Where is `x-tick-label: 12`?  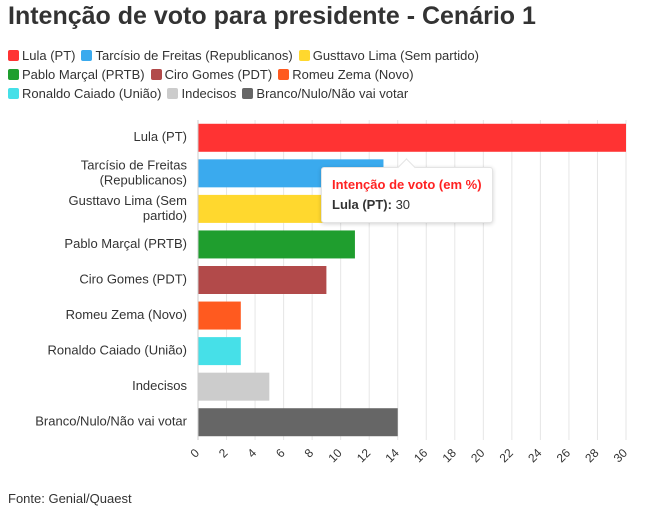 x-tick-label: 12 is located at coordinates (364, 456).